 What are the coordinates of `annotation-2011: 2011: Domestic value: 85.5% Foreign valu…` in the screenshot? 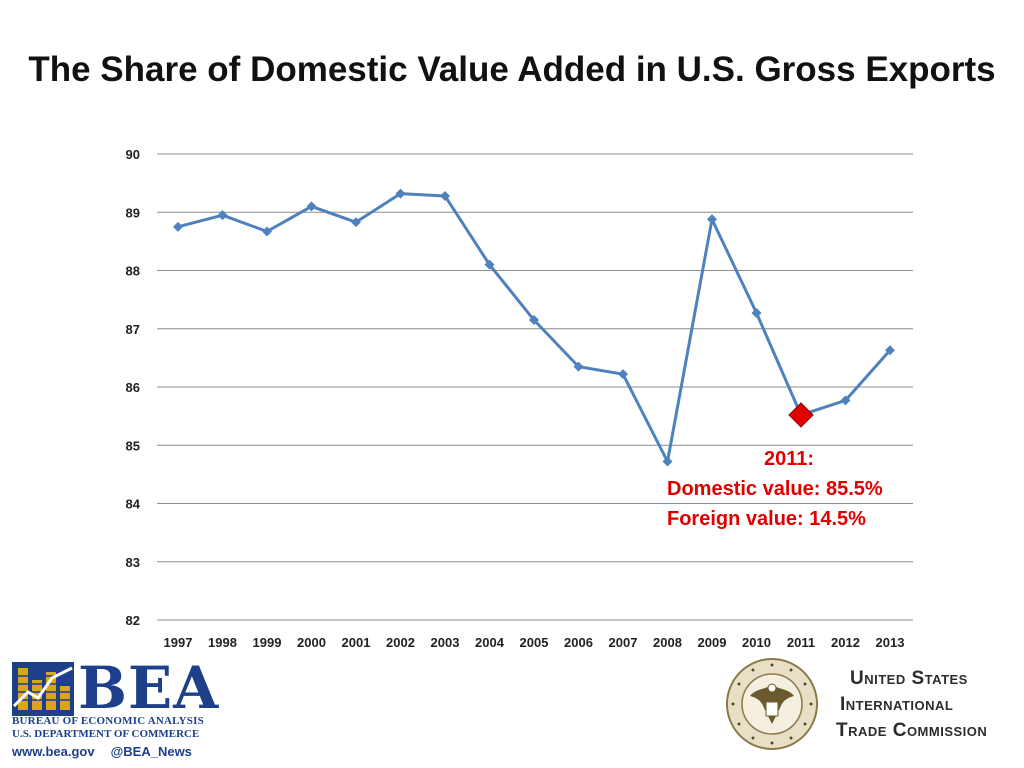 It's located at (775, 489).